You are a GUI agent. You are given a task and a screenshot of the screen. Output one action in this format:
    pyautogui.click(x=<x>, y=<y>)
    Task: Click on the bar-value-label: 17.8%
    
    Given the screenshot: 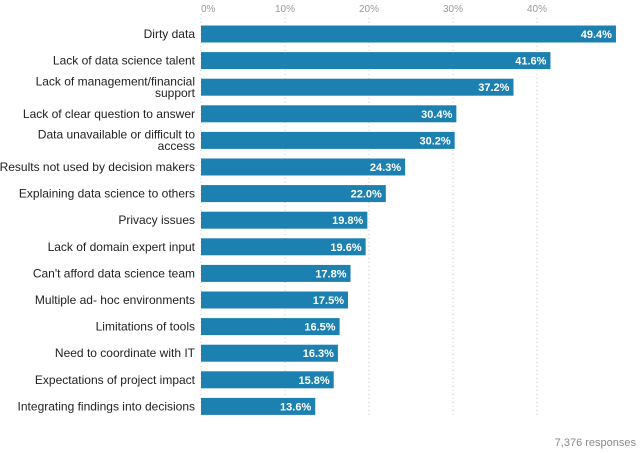 What is the action you would take?
    pyautogui.click(x=330, y=274)
    